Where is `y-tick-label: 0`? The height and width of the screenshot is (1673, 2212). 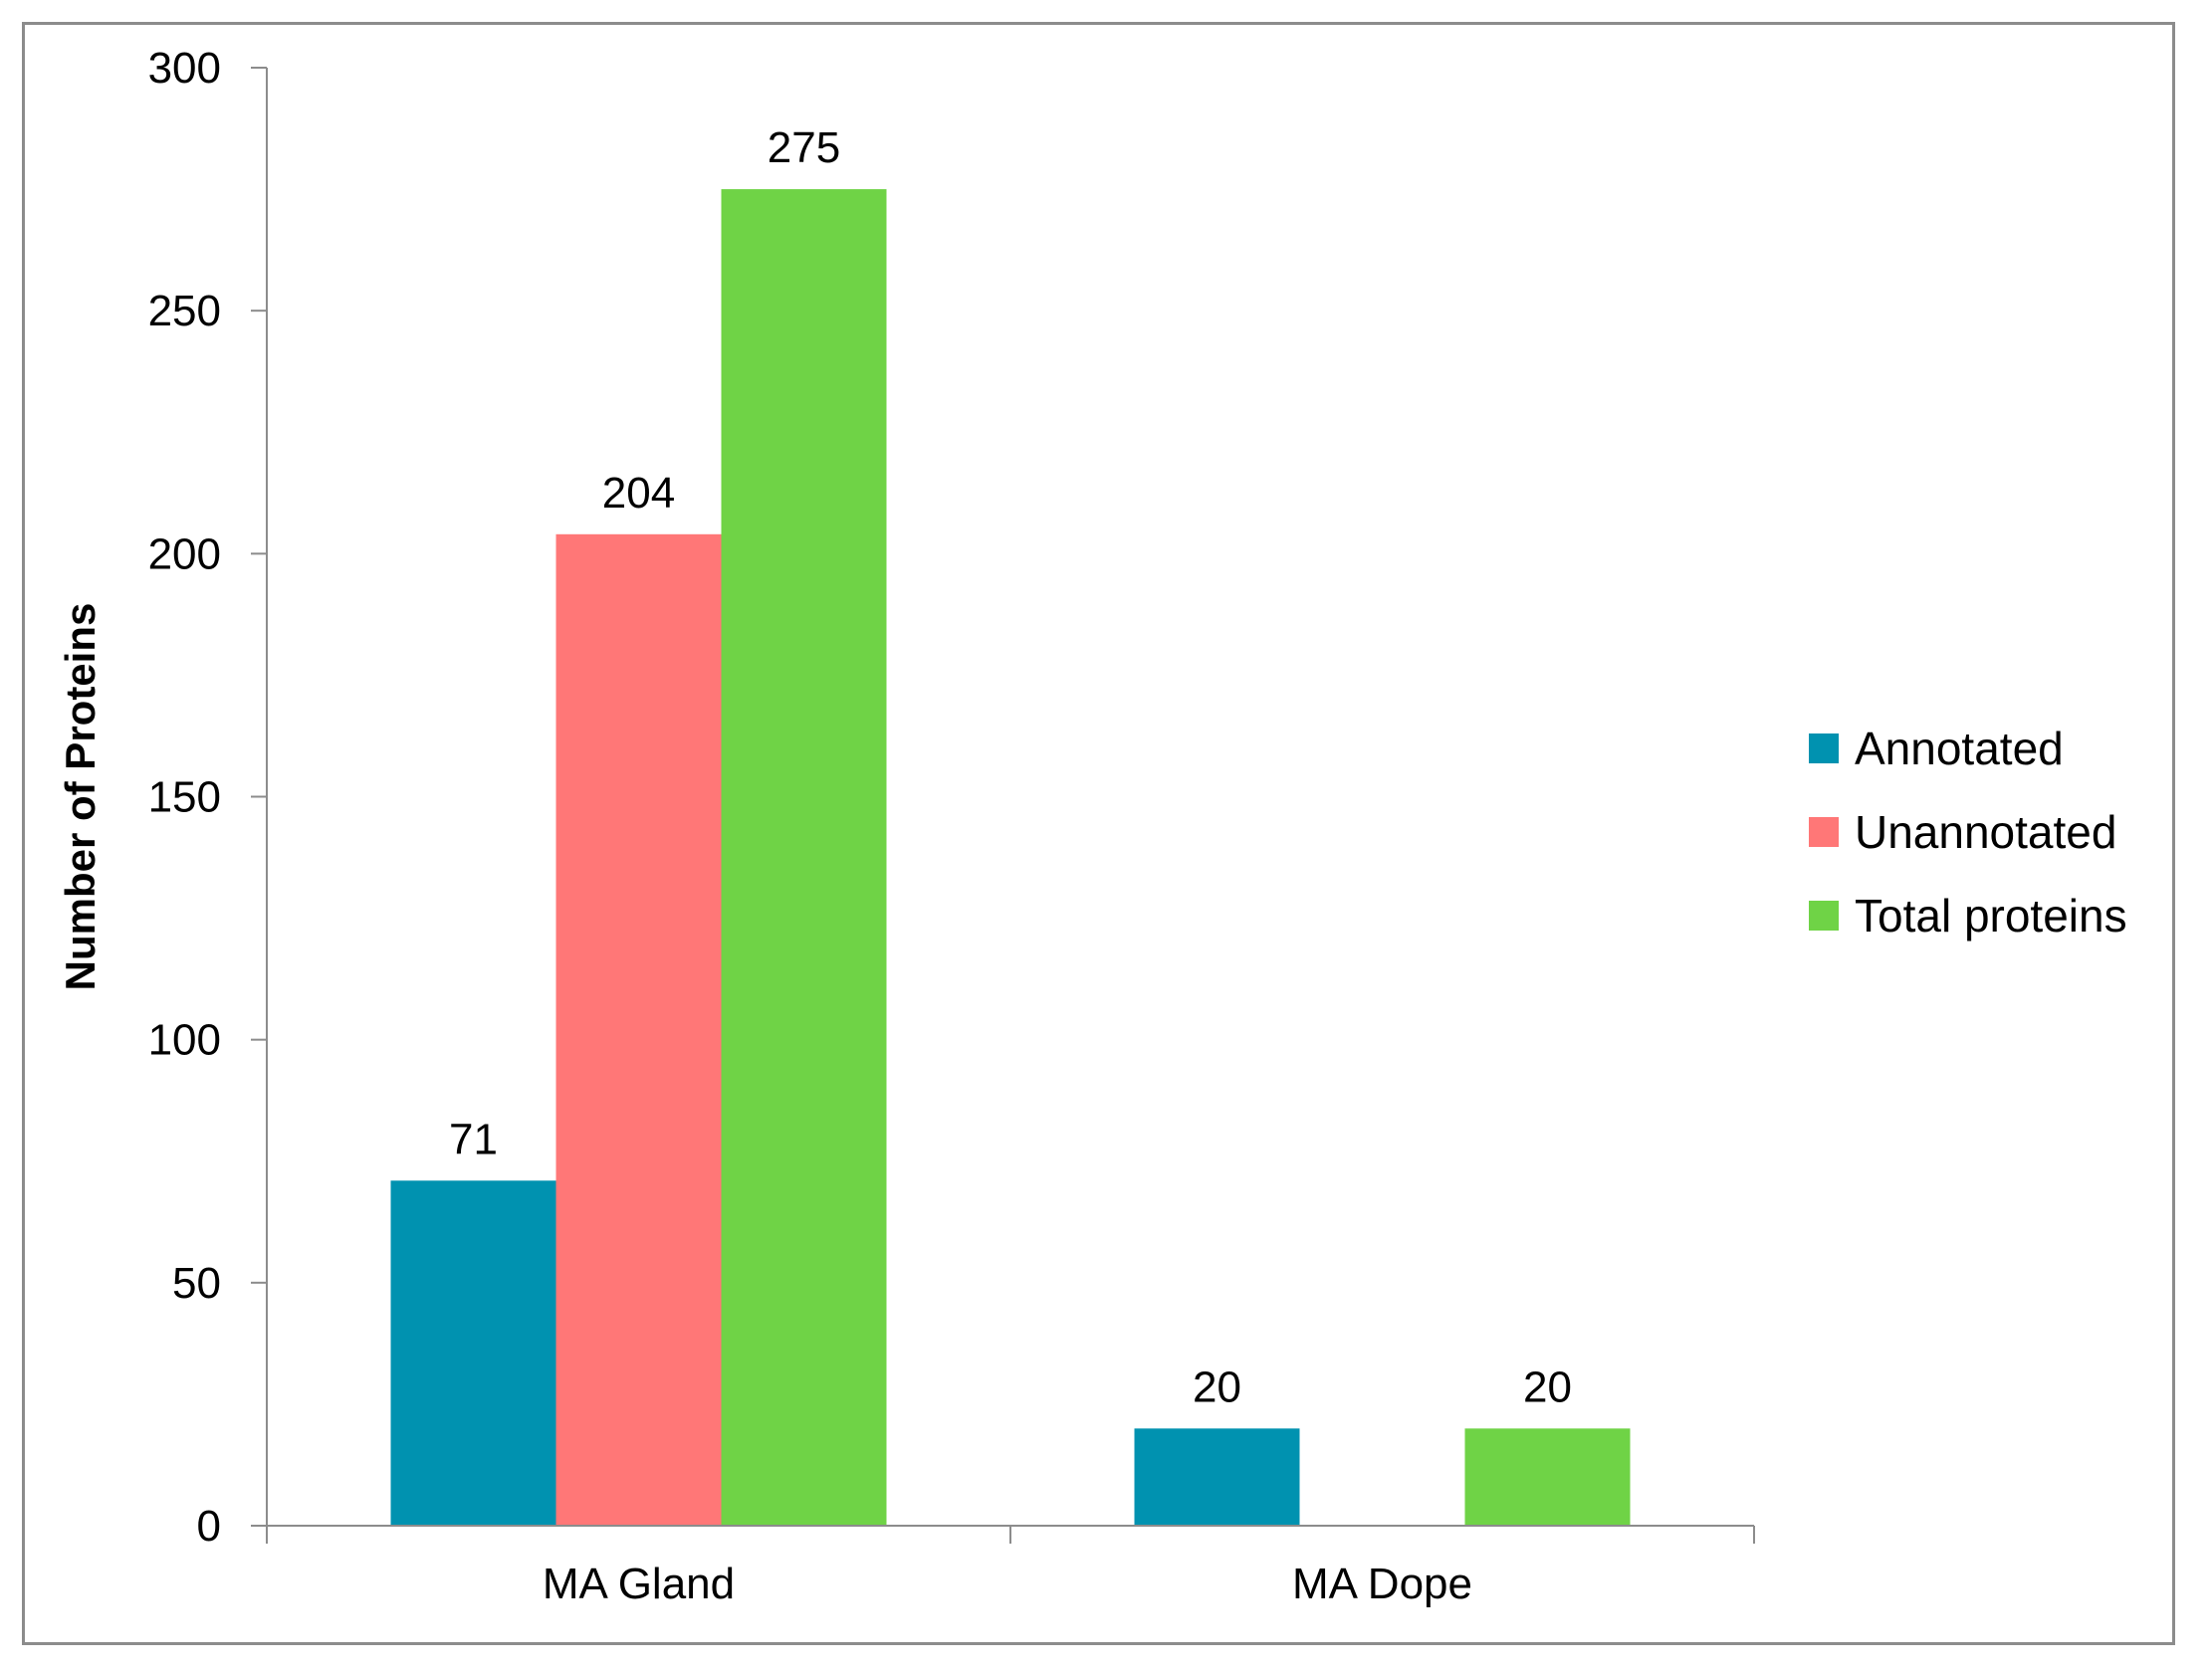
y-tick-label: 0 is located at coordinates (209, 1527).